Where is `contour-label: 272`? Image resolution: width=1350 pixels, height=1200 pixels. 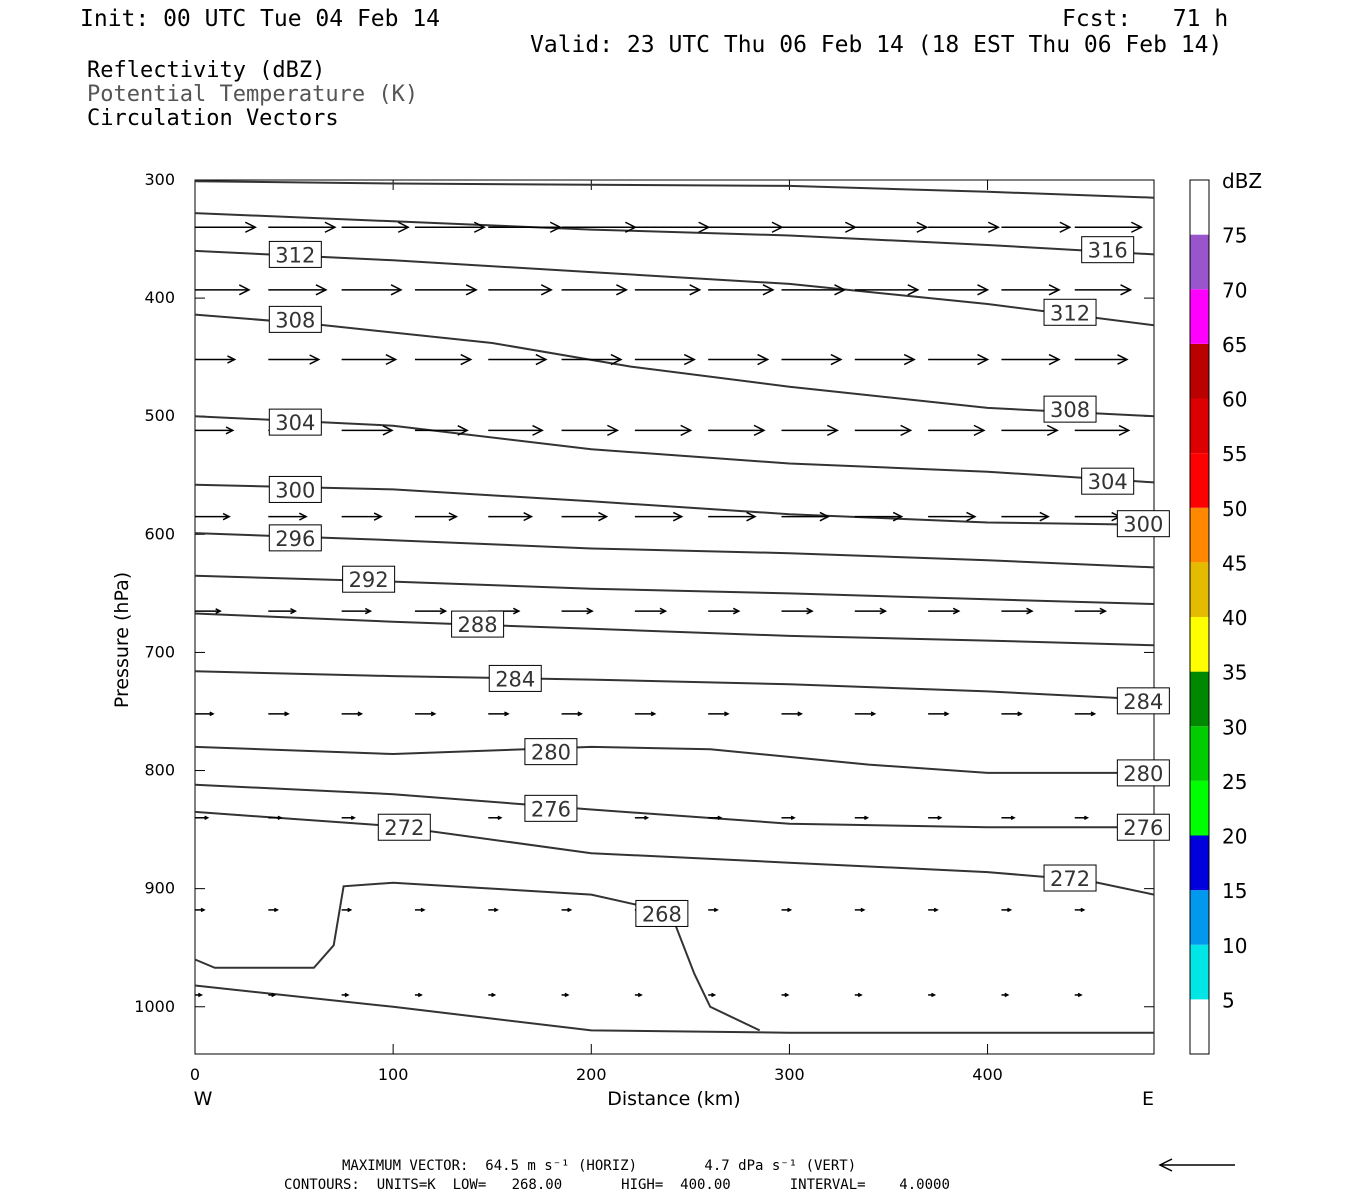 contour-label: 272 is located at coordinates (1070, 879).